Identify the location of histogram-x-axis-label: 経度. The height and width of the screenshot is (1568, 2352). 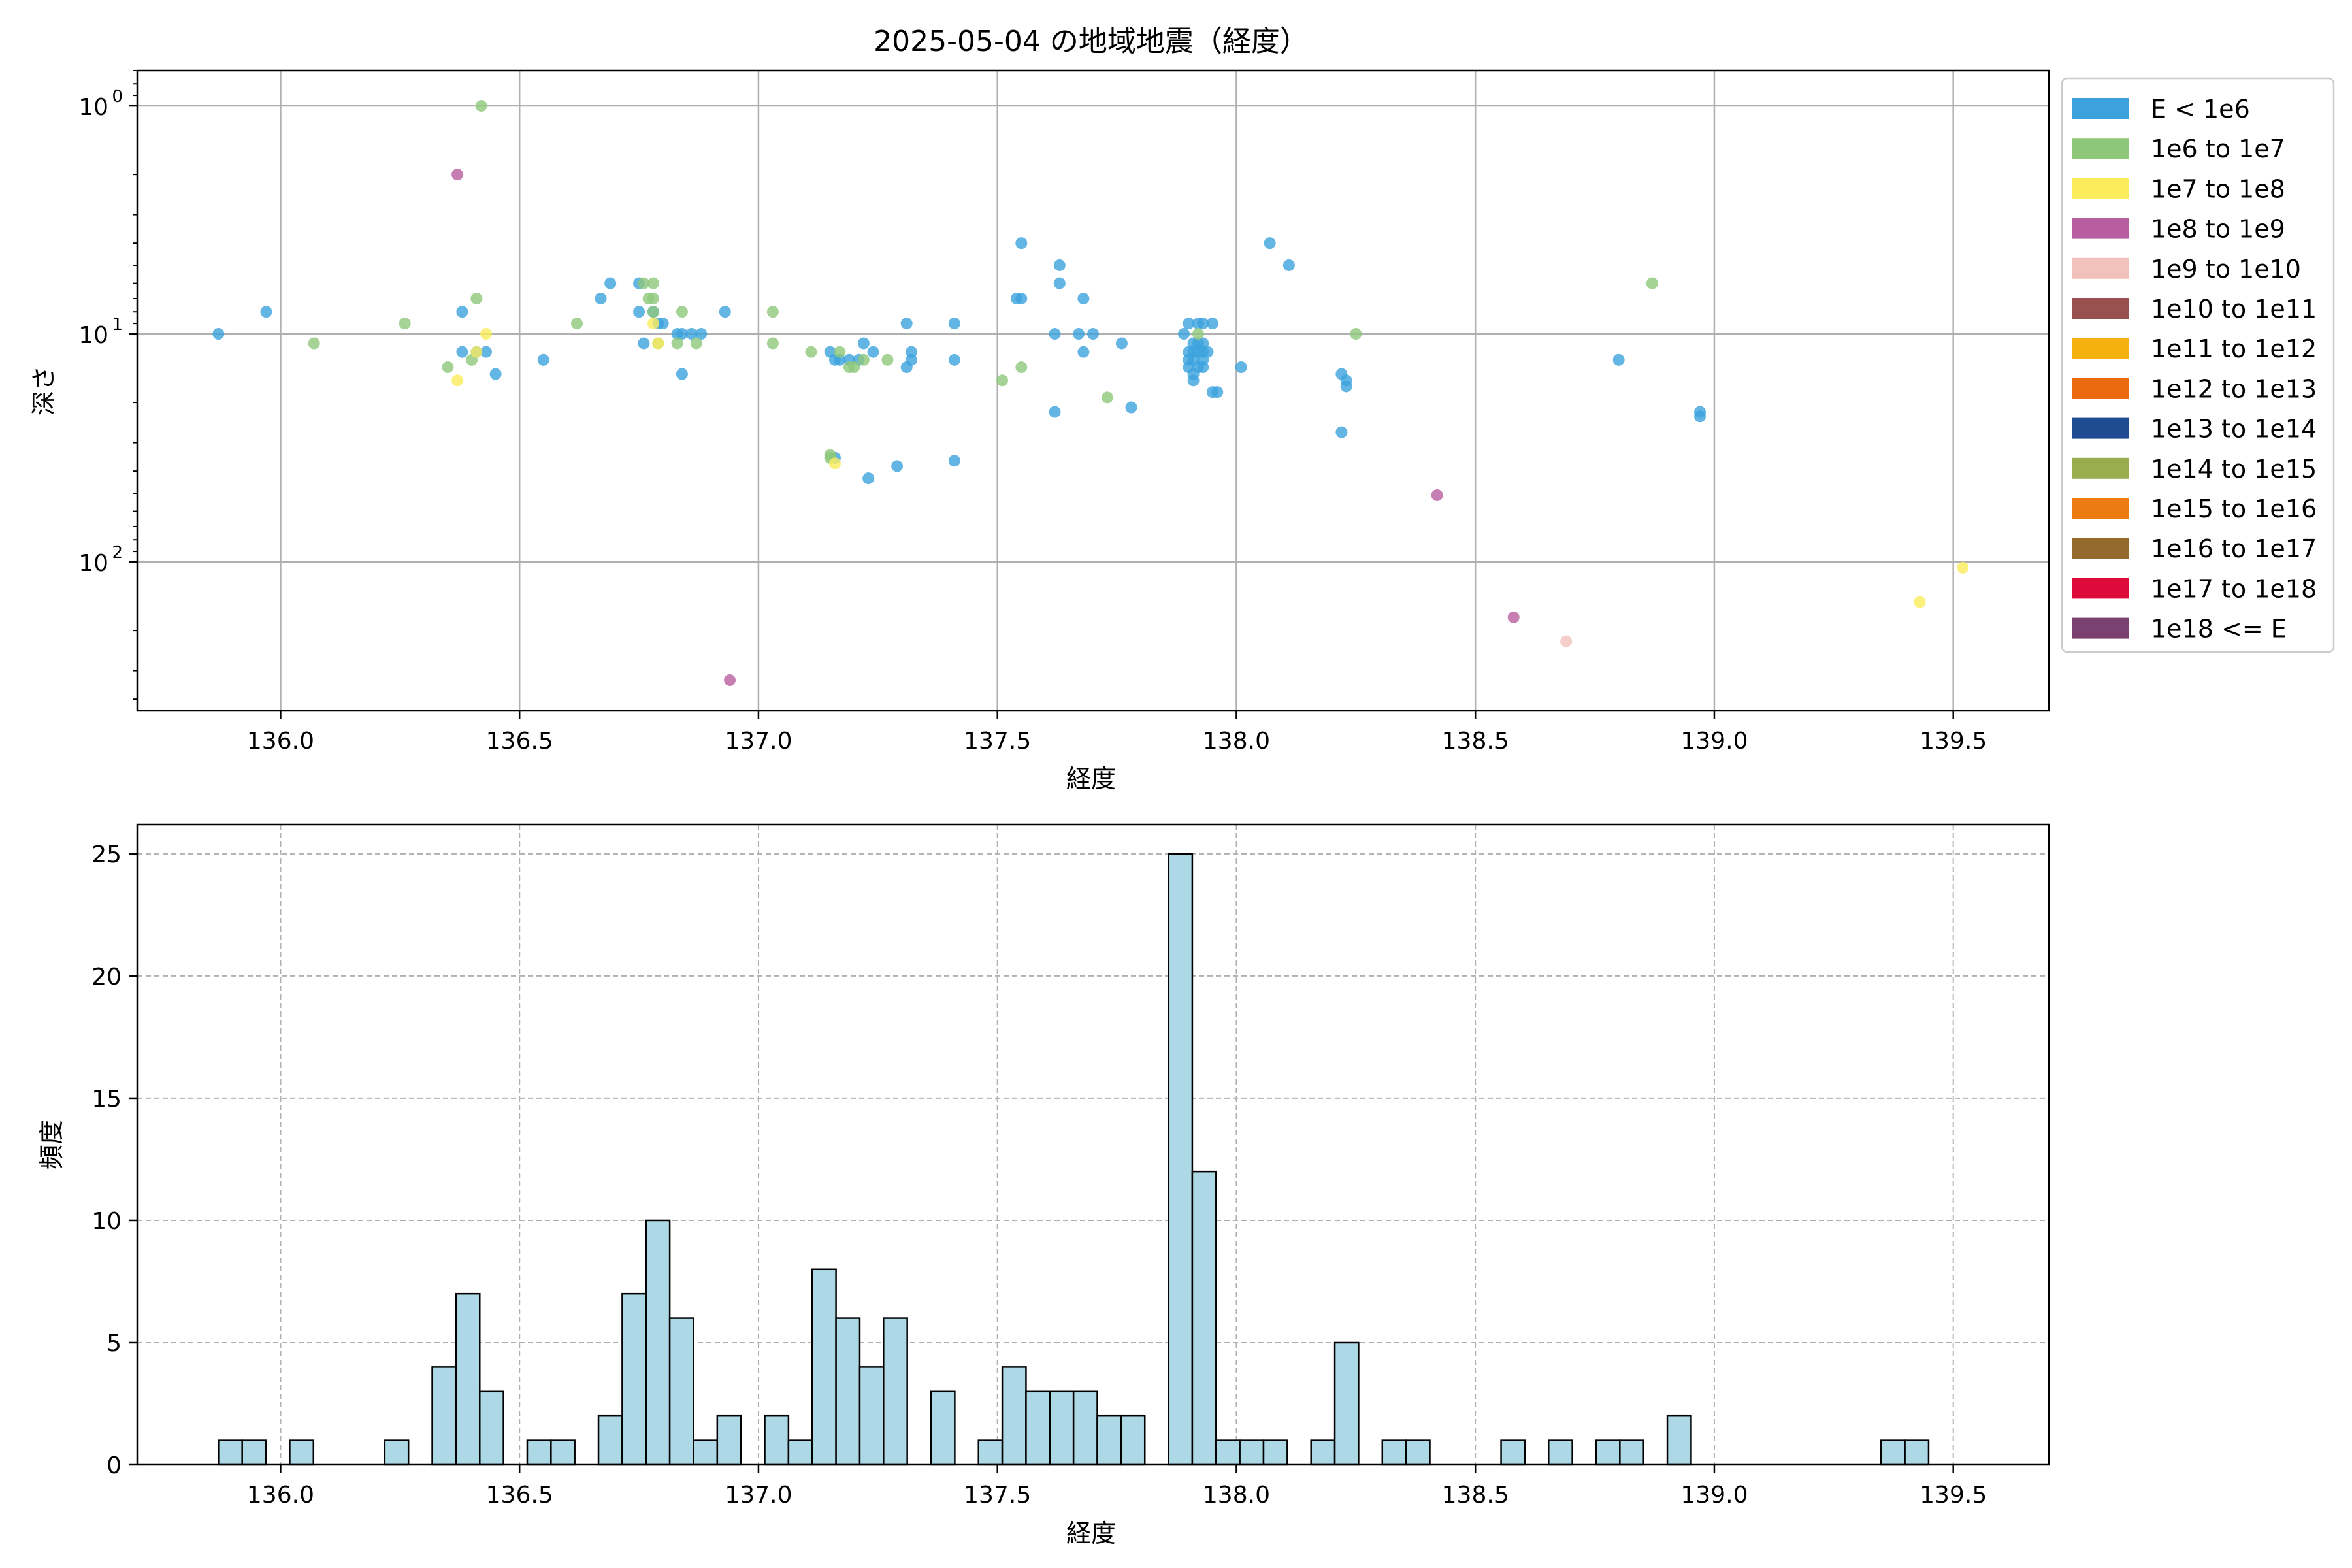
(1091, 1533).